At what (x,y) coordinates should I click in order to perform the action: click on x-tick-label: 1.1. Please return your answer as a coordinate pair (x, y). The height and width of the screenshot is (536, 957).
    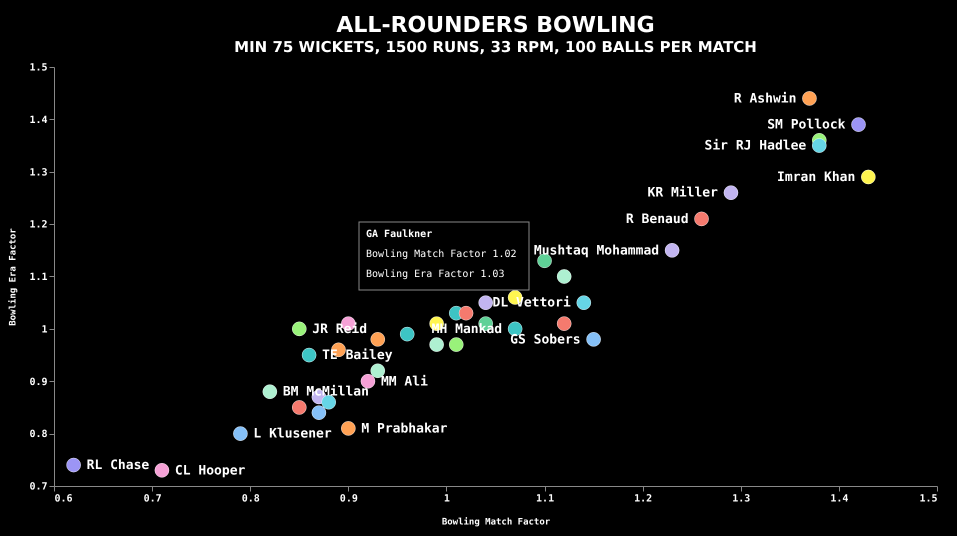
    Looking at the image, I should click on (545, 499).